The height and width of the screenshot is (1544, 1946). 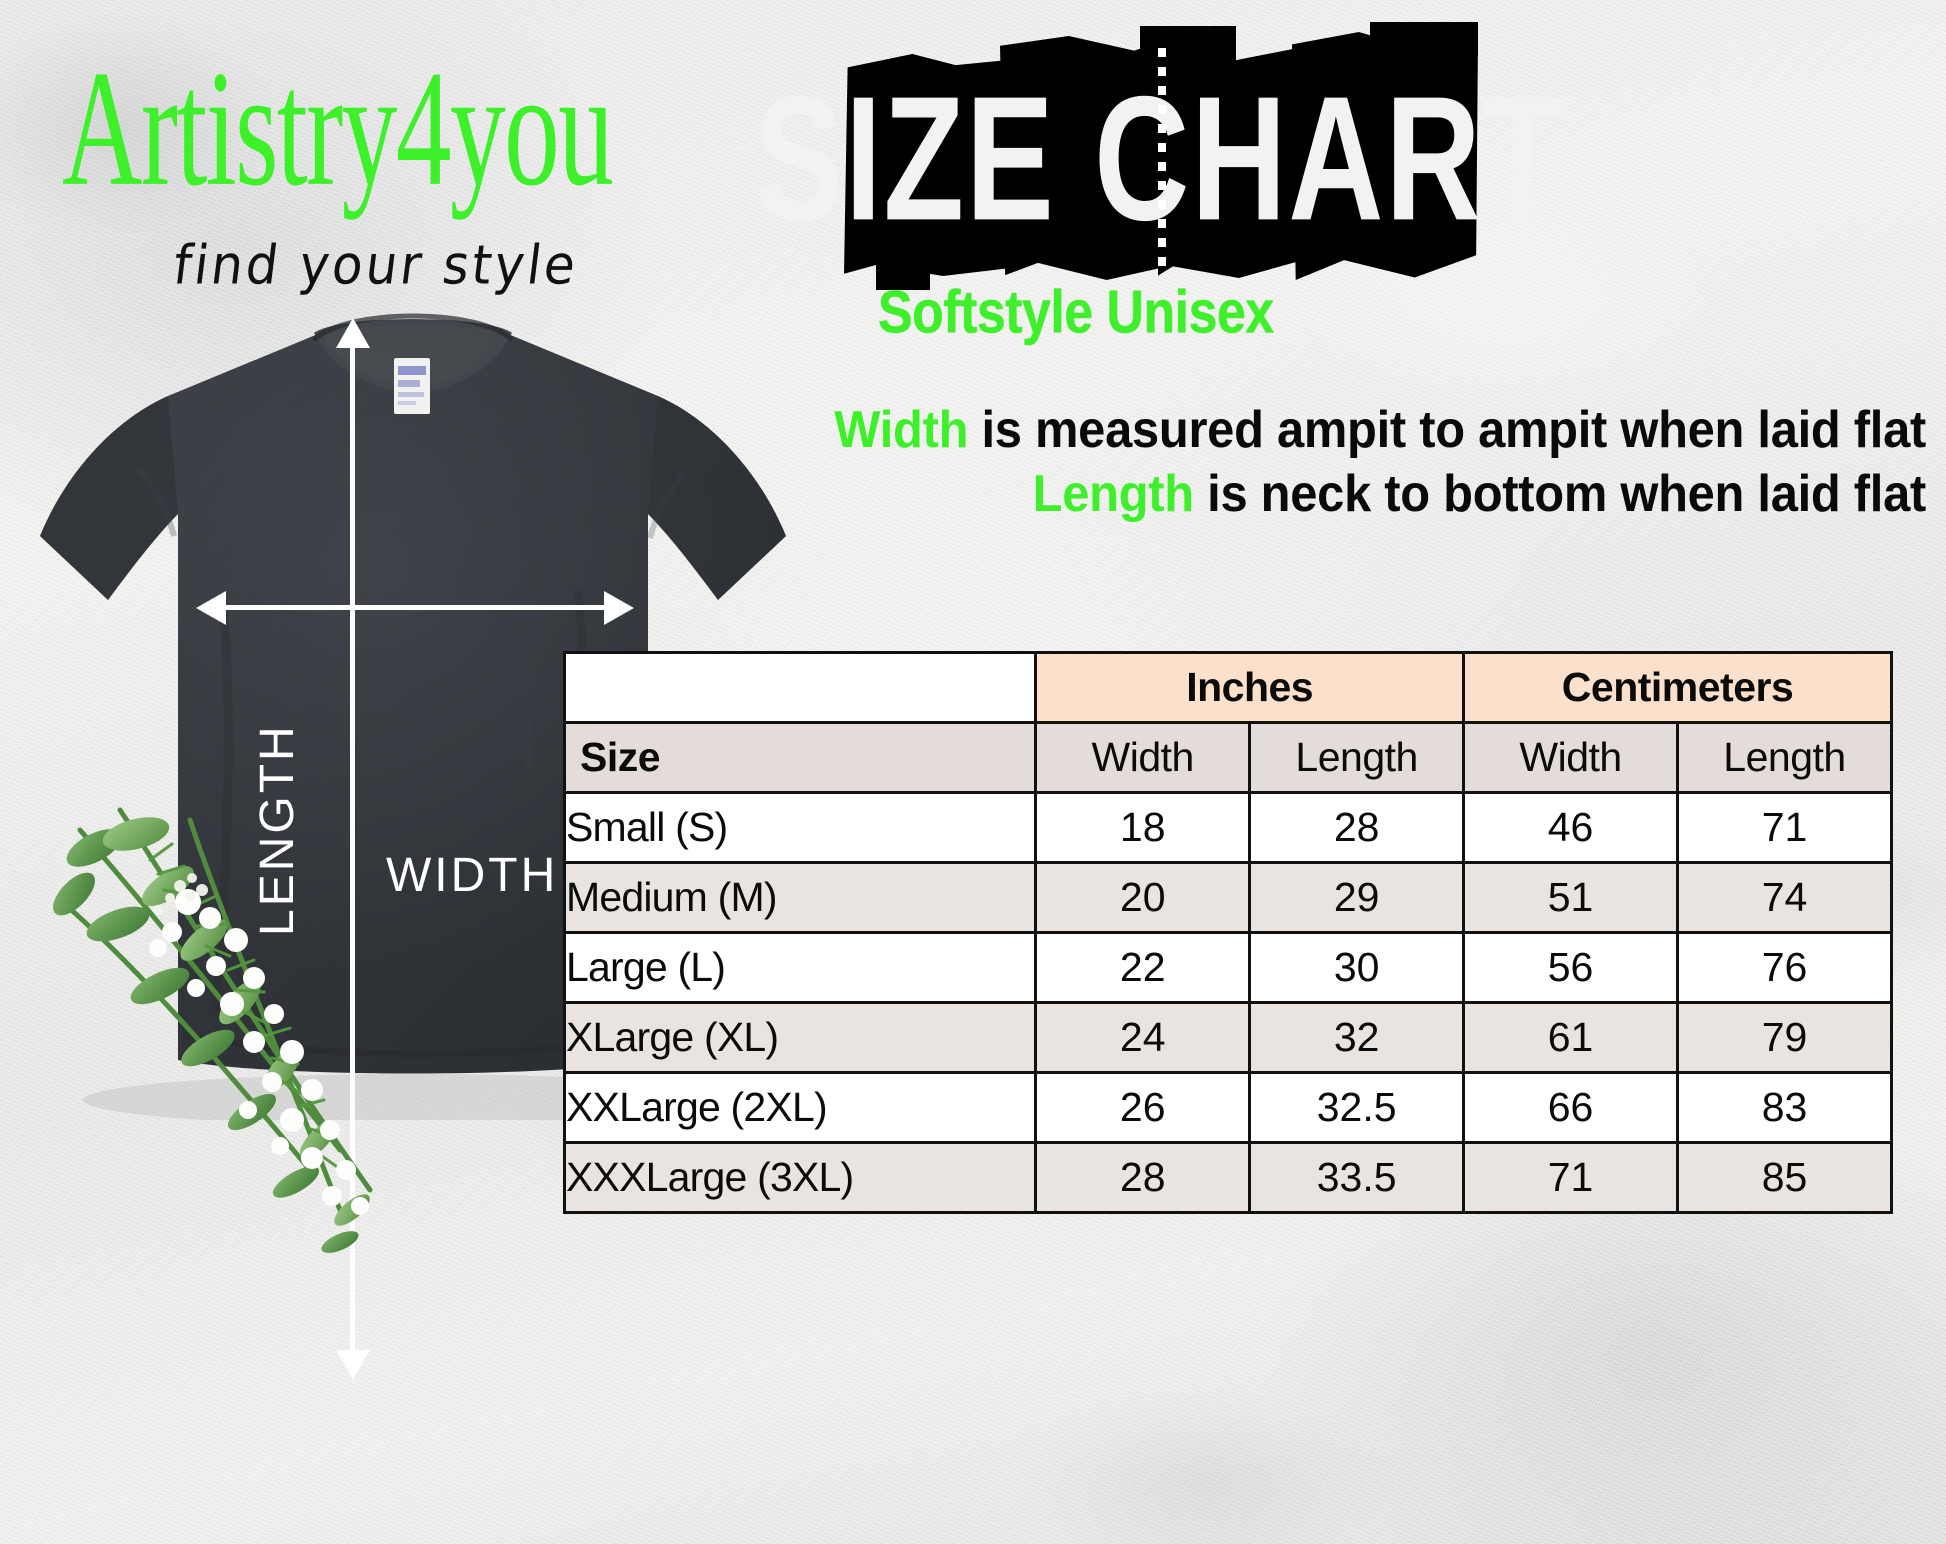 What do you see at coordinates (800, 757) in the screenshot?
I see `header-size: Size` at bounding box center [800, 757].